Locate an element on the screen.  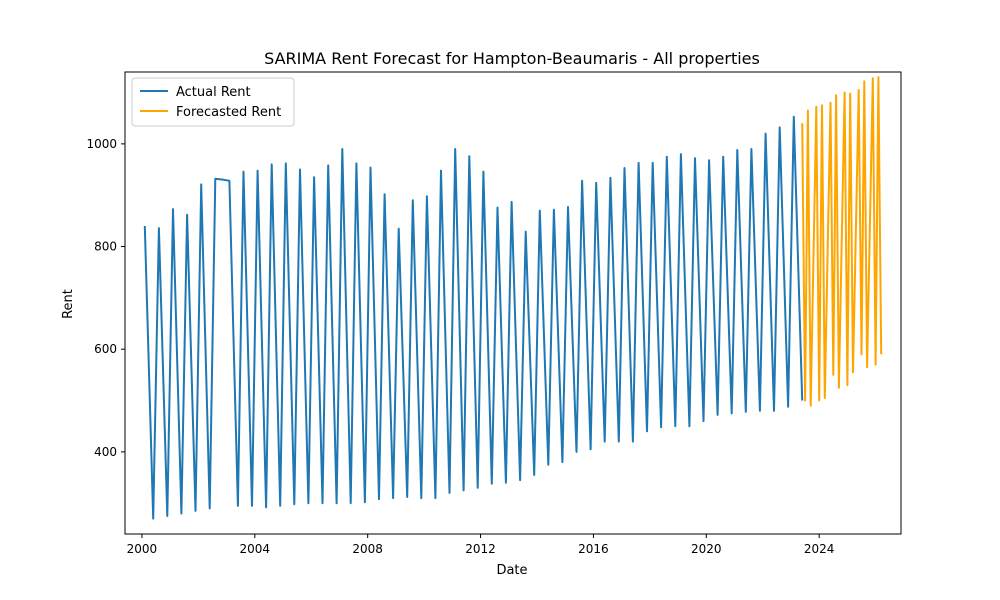
legend-label-forecasted-rent: Forecasted Rent is located at coordinates (228, 112).